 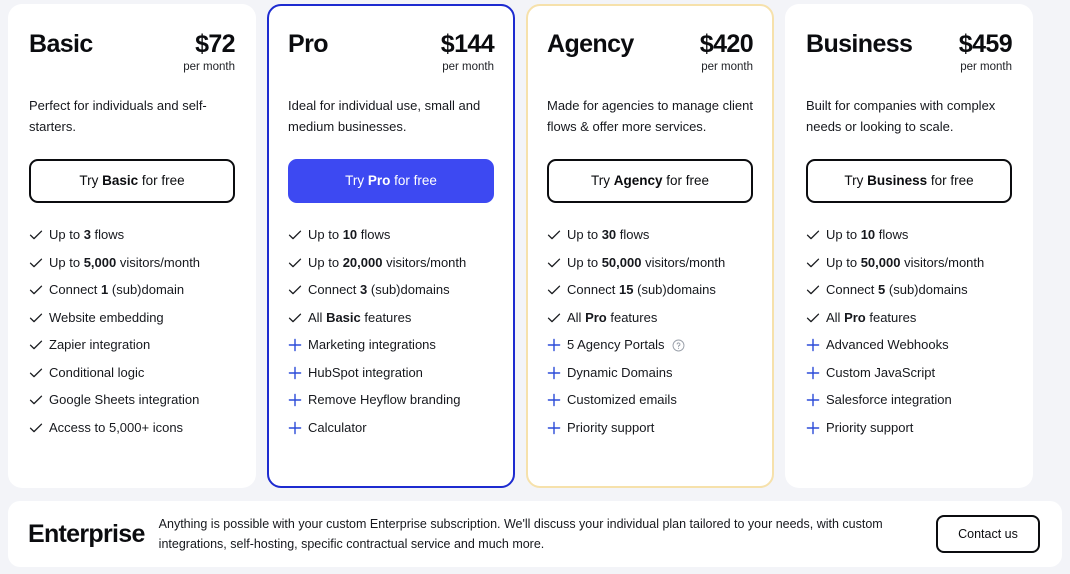 I want to click on try-plan-button-pro: Try Pro for free, so click(x=391, y=181).